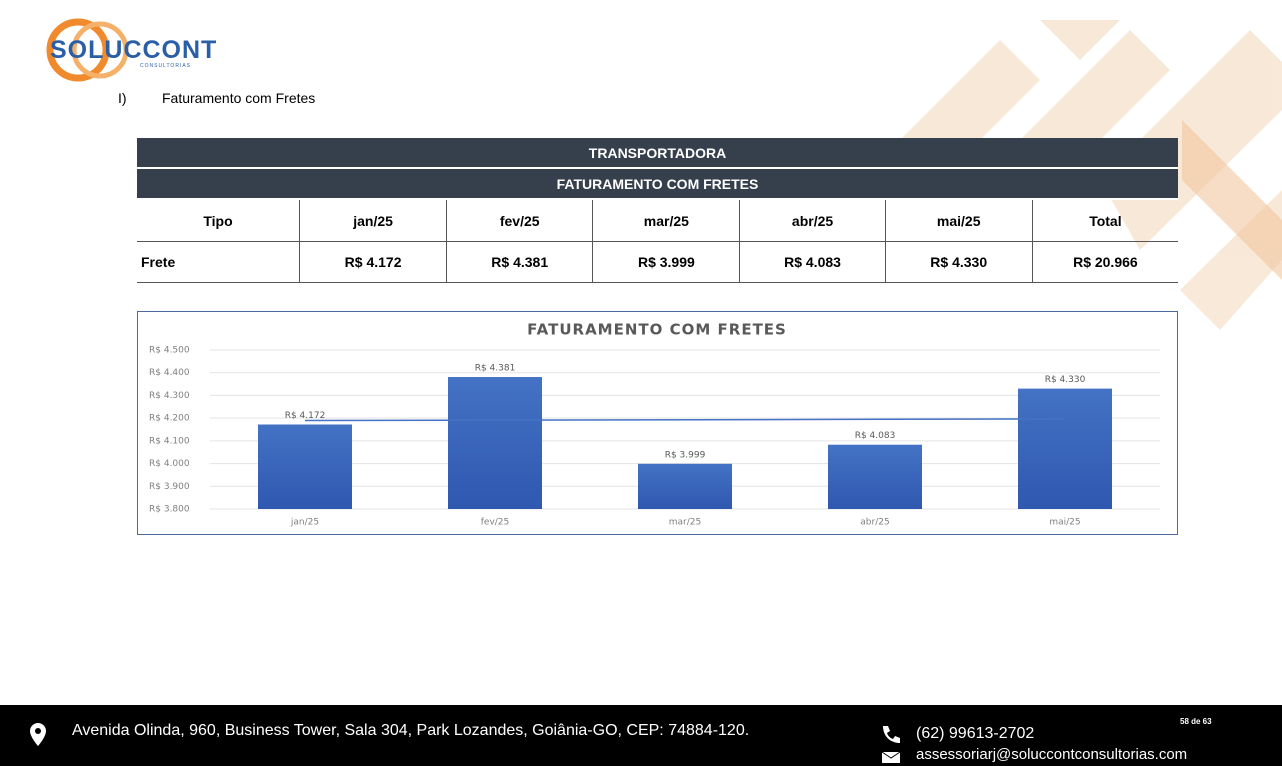 The height and width of the screenshot is (766, 1282). What do you see at coordinates (666, 220) in the screenshot?
I see `column-header: mar/25` at bounding box center [666, 220].